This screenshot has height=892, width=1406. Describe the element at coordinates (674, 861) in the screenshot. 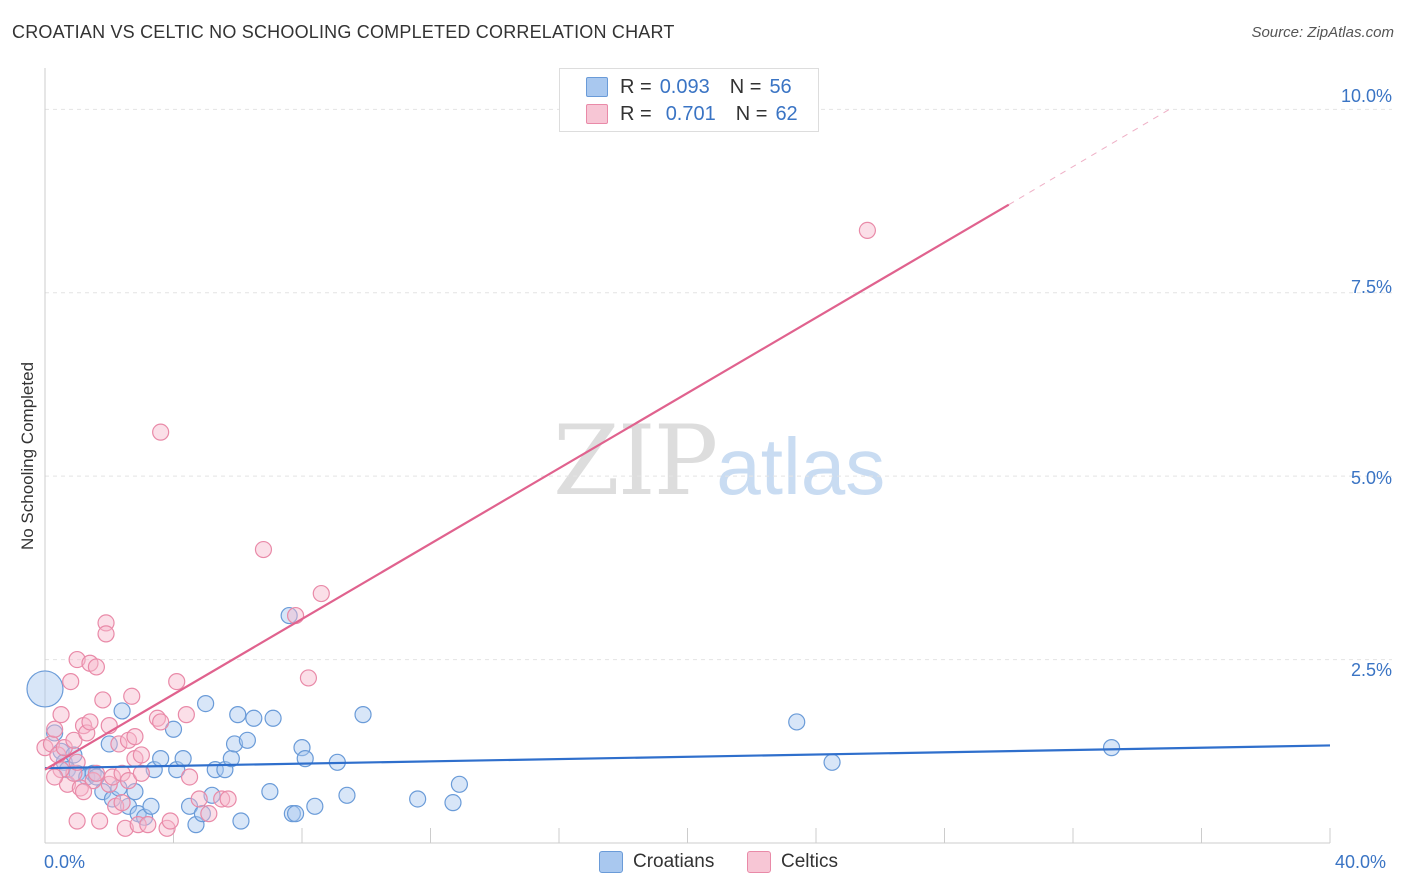

I see `legend-label-croatians: Croatians` at that location.